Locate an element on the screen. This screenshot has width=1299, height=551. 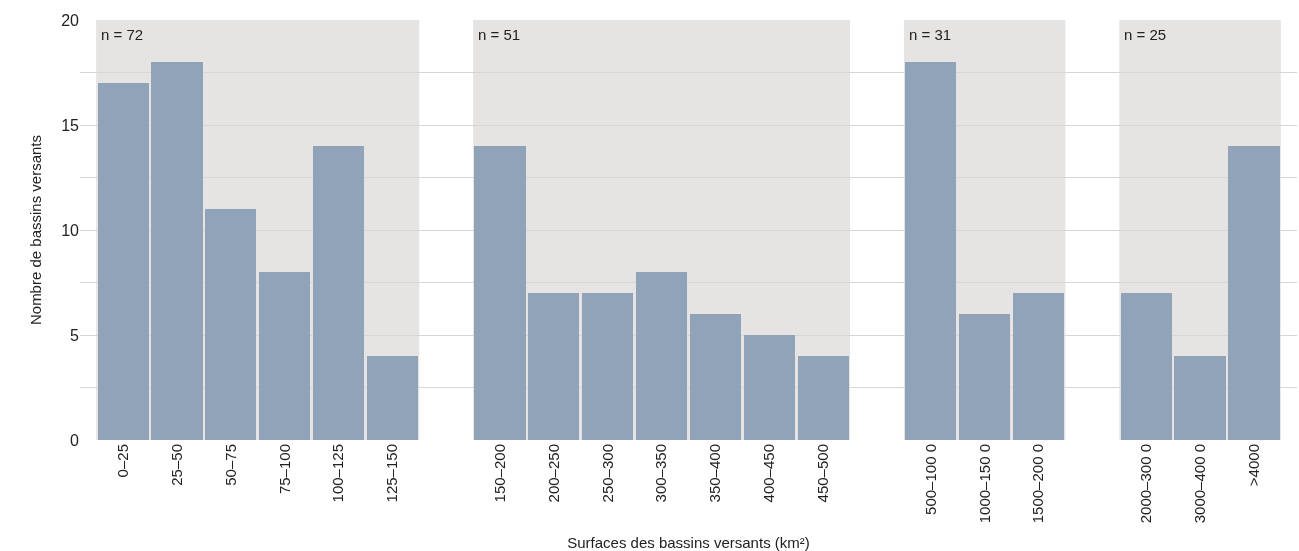
x-tick-label: 75–100 is located at coordinates (284, 469).